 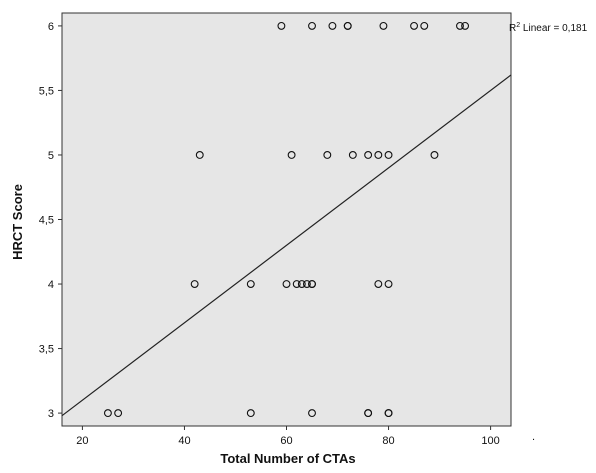 What do you see at coordinates (553, 28) in the screenshot?
I see `r2-text: Linear = 0,181` at bounding box center [553, 28].